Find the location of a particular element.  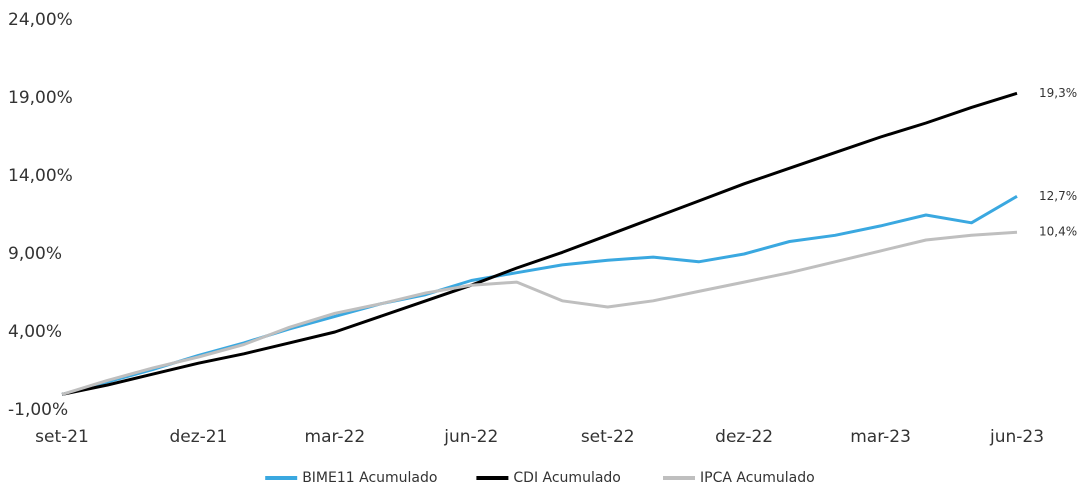

y-tick-label: 14,00% is located at coordinates (40, 176).